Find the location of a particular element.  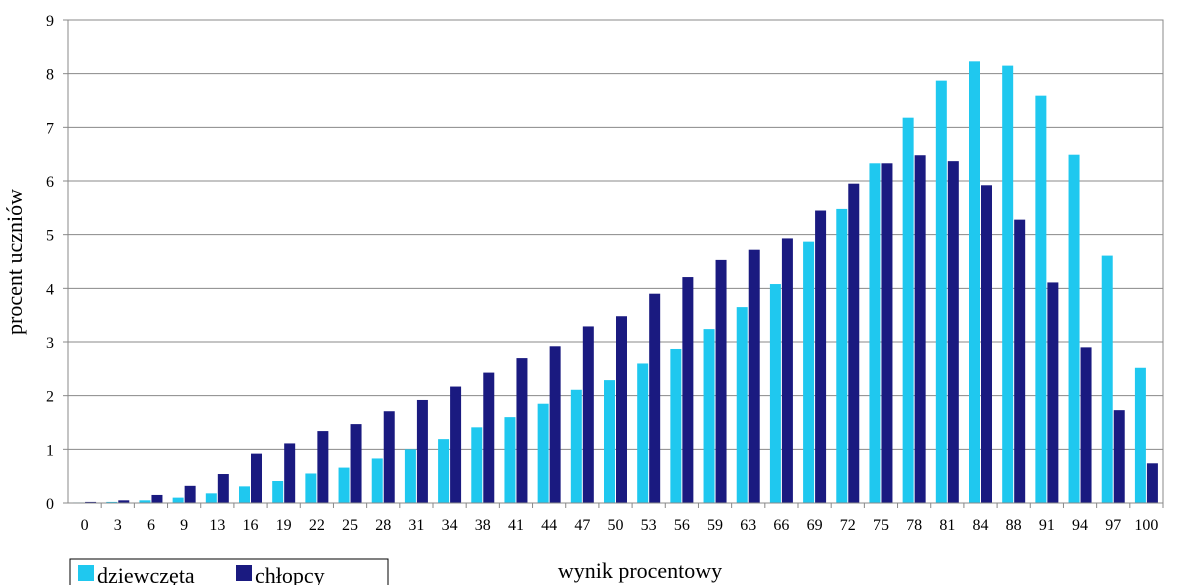

x-tick-label: 19 is located at coordinates (284, 525).